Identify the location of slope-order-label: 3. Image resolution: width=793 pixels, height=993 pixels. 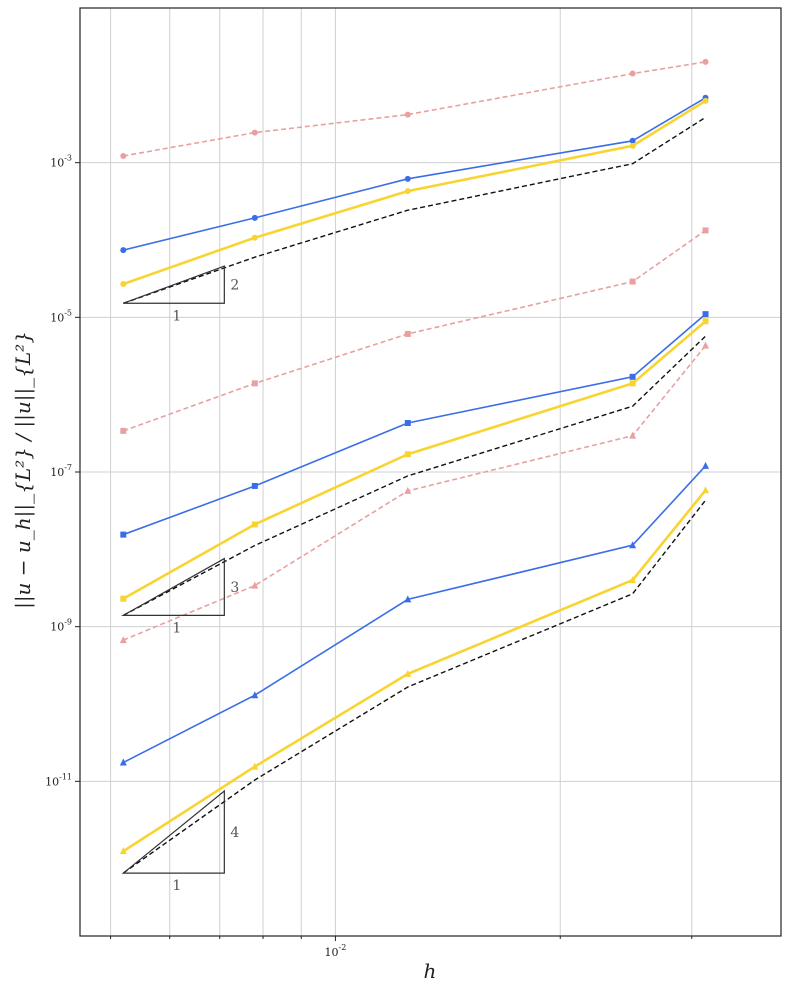
(234, 588).